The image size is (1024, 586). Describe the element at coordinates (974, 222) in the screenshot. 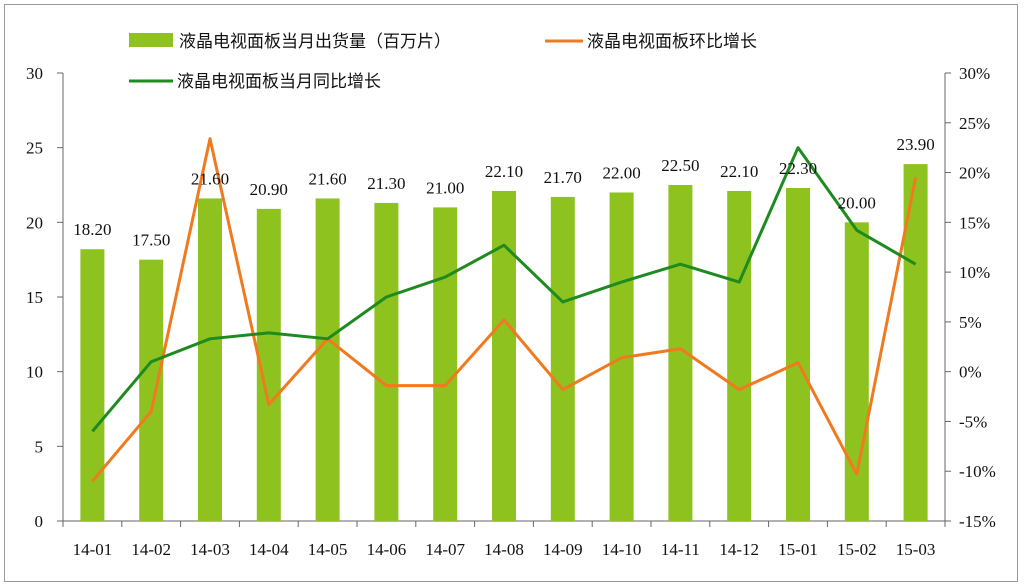

I see `right-tick-label: 15%` at that location.